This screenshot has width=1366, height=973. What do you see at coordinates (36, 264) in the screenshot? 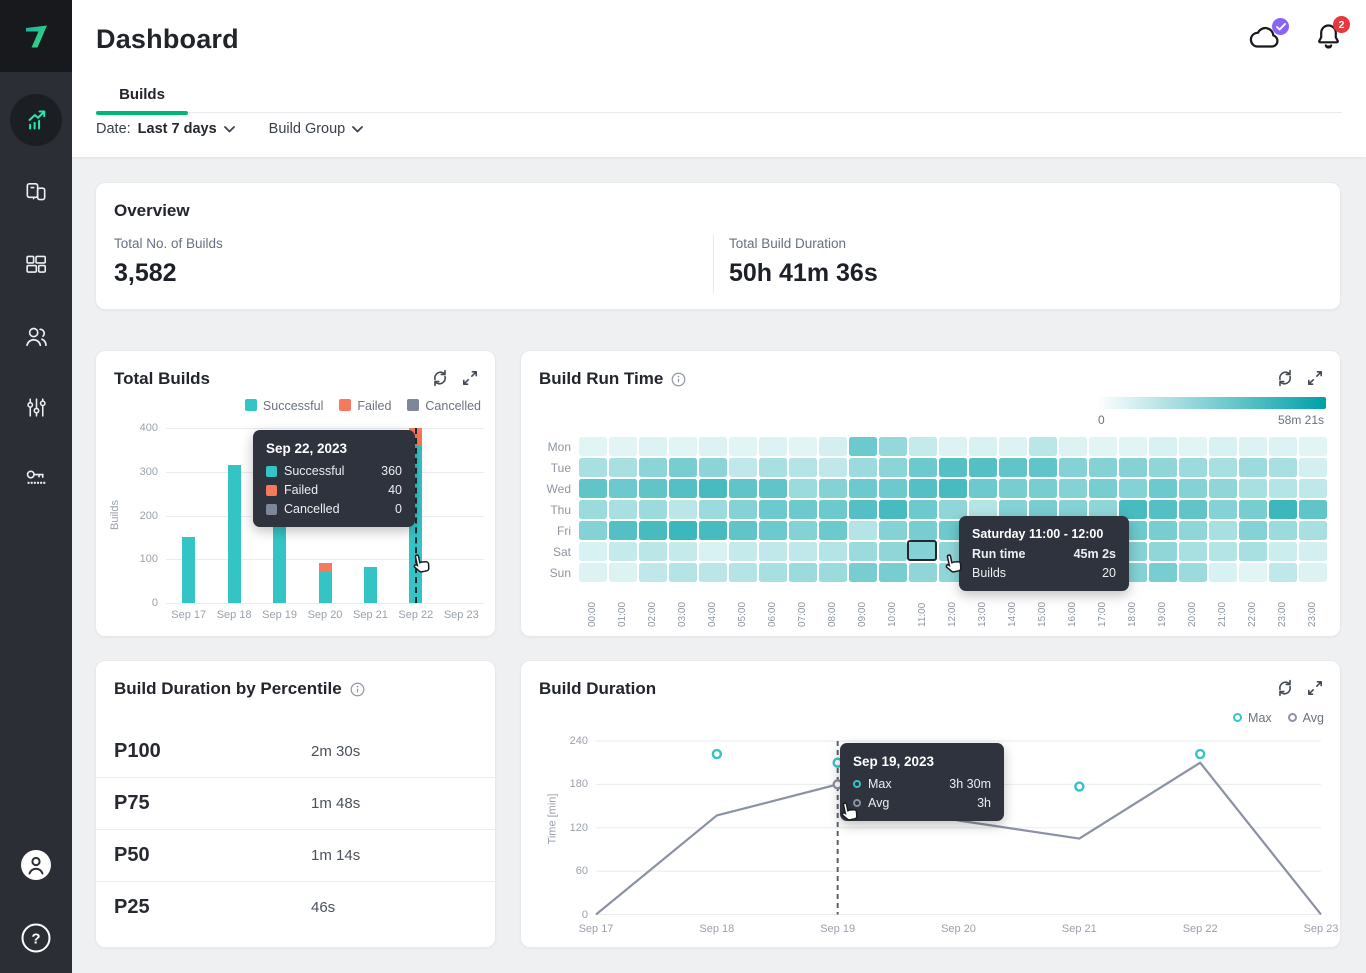
I see `sidebar-item-boards` at bounding box center [36, 264].